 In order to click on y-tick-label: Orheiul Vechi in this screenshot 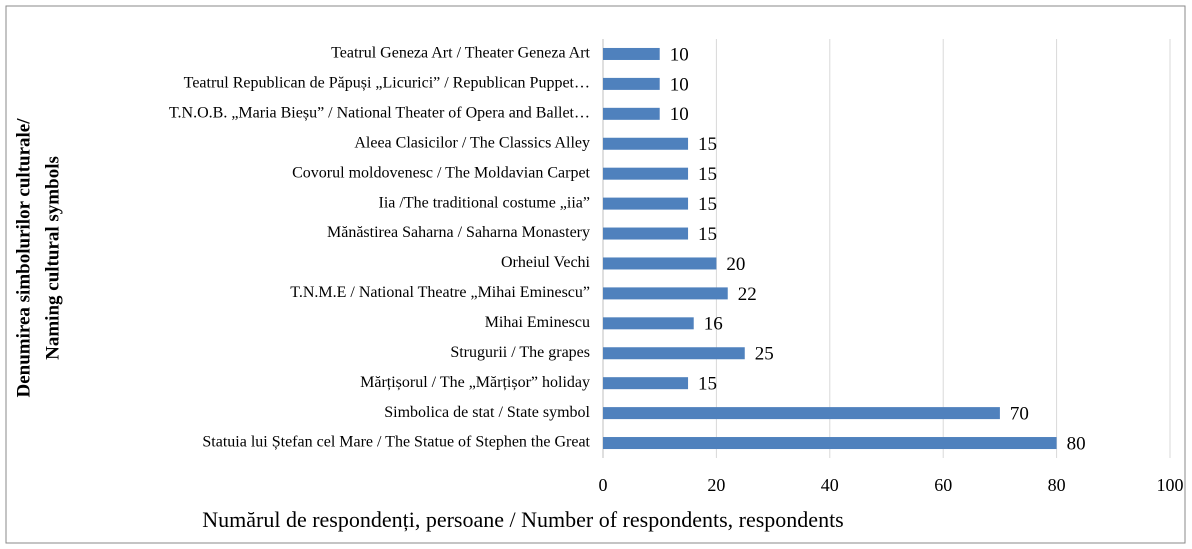, I will do `click(546, 262)`.